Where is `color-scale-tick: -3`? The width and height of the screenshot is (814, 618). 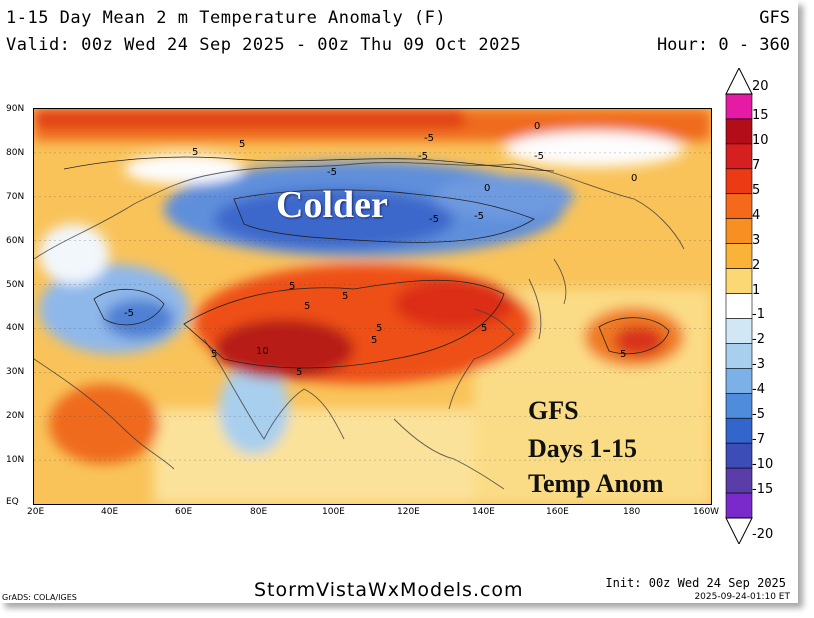 color-scale-tick: -3 is located at coordinates (758, 365).